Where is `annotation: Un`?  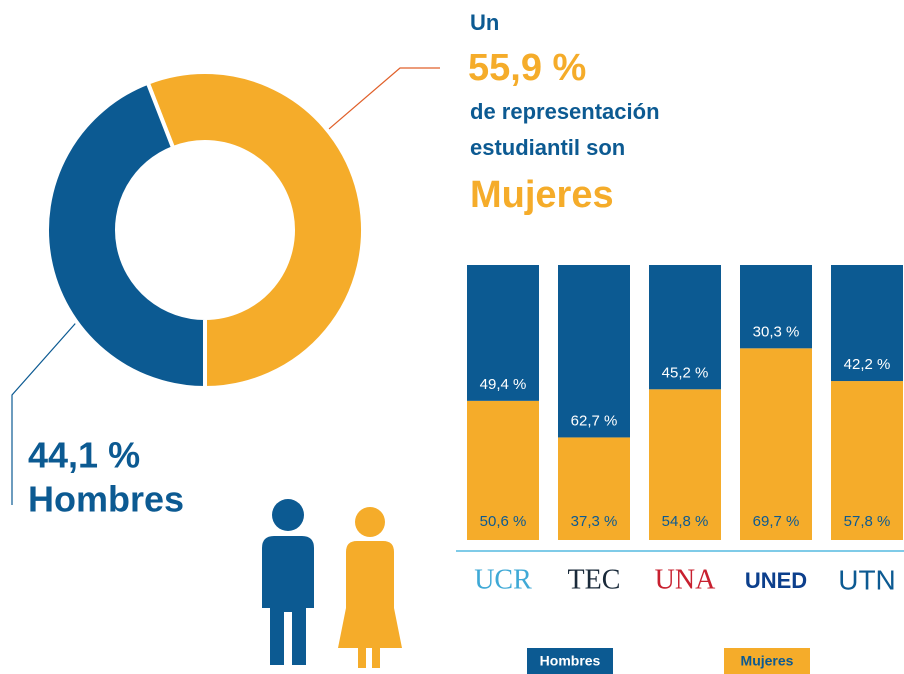 annotation: Un is located at coordinates (484, 22).